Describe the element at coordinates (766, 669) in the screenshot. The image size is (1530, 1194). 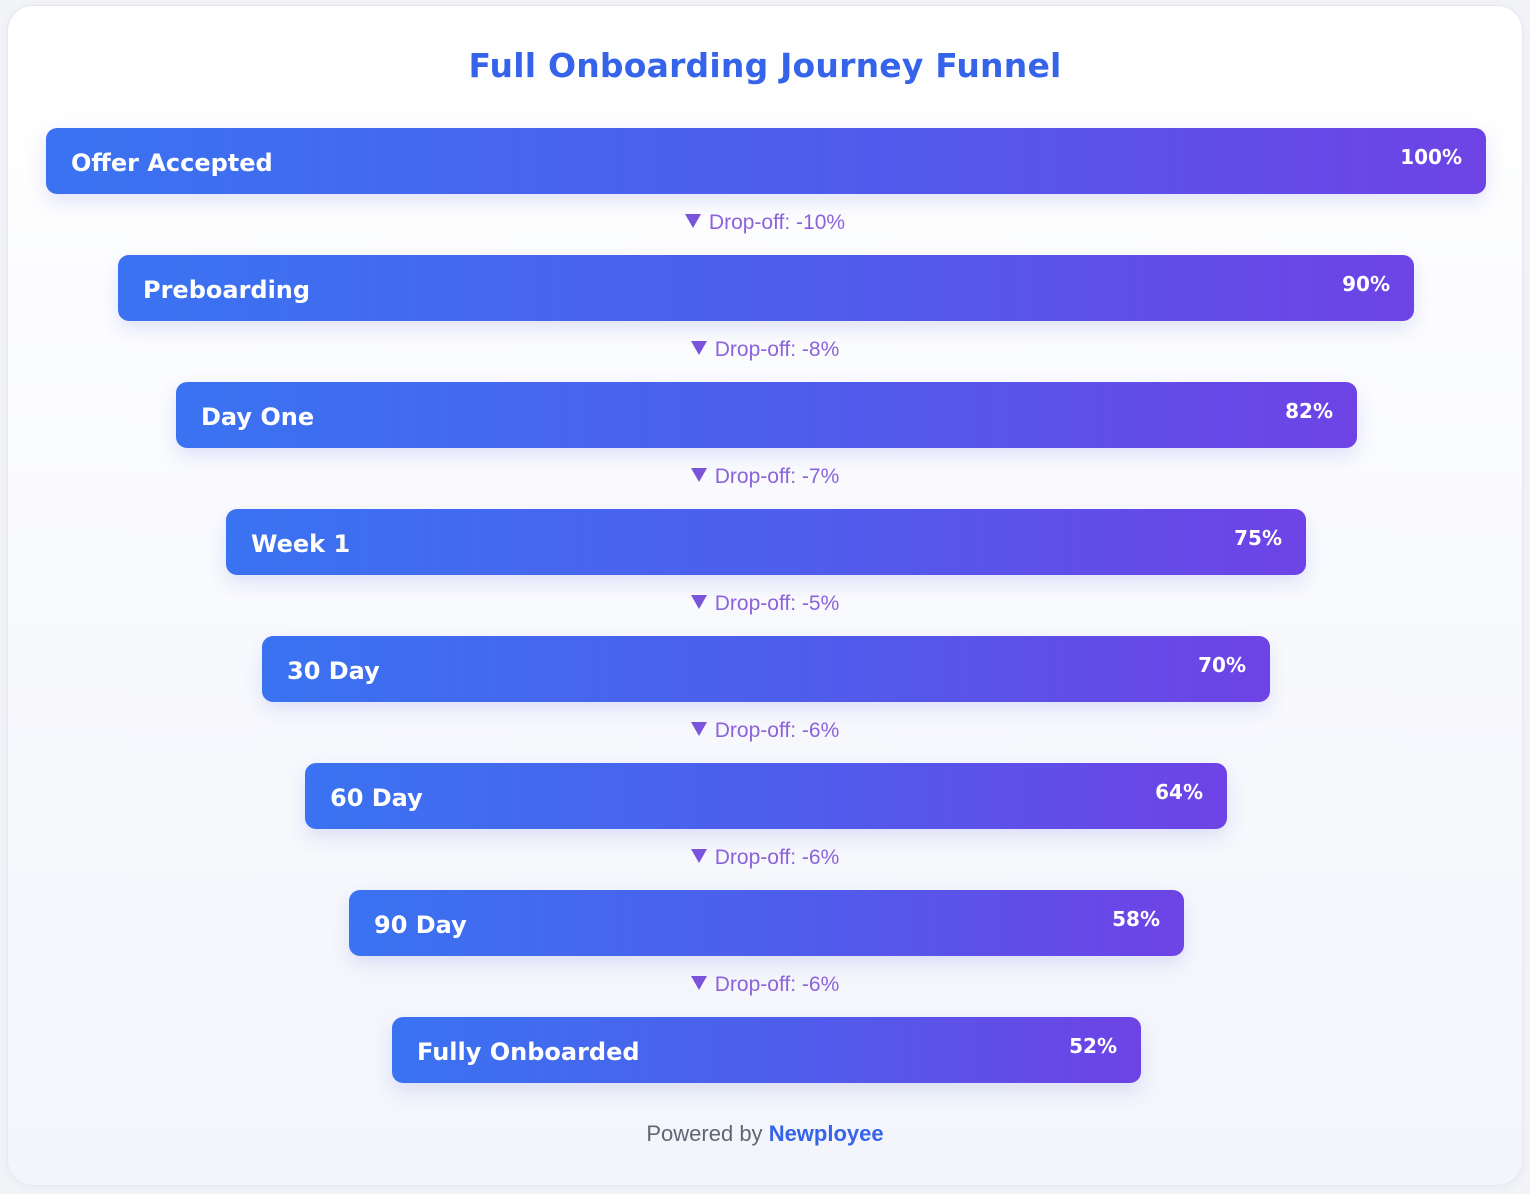
I see `funnel-stage-bar: 30 Day 70%` at that location.